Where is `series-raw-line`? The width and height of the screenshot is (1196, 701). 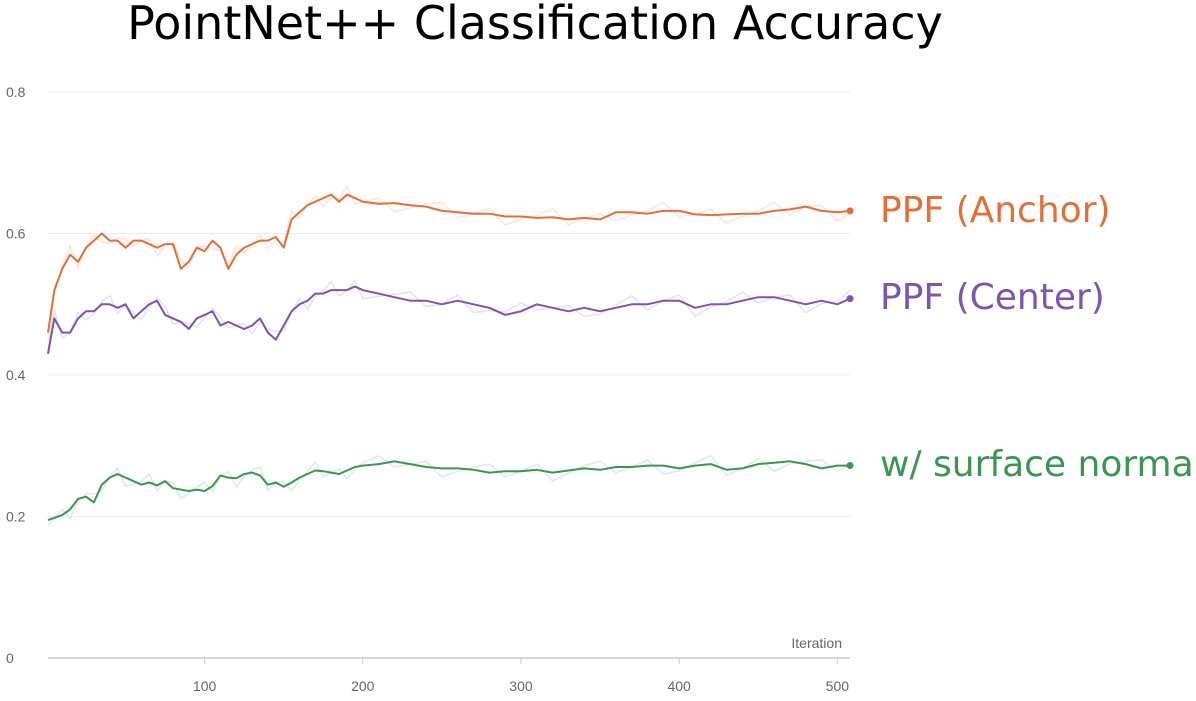
series-raw-line is located at coordinates (449, 490).